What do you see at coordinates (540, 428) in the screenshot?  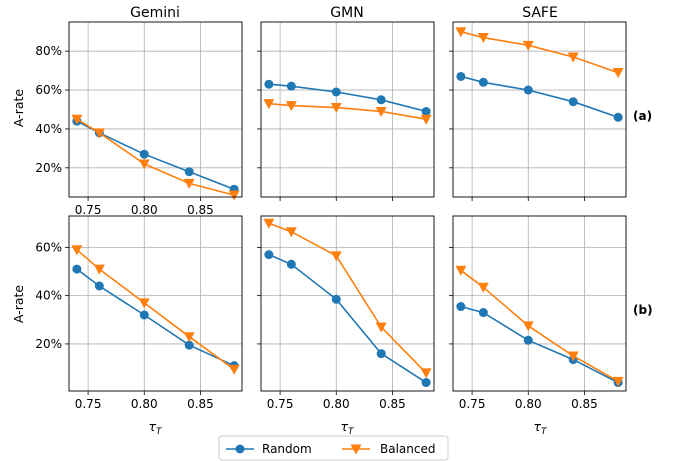 I see `xlabel-safe: τT` at bounding box center [540, 428].